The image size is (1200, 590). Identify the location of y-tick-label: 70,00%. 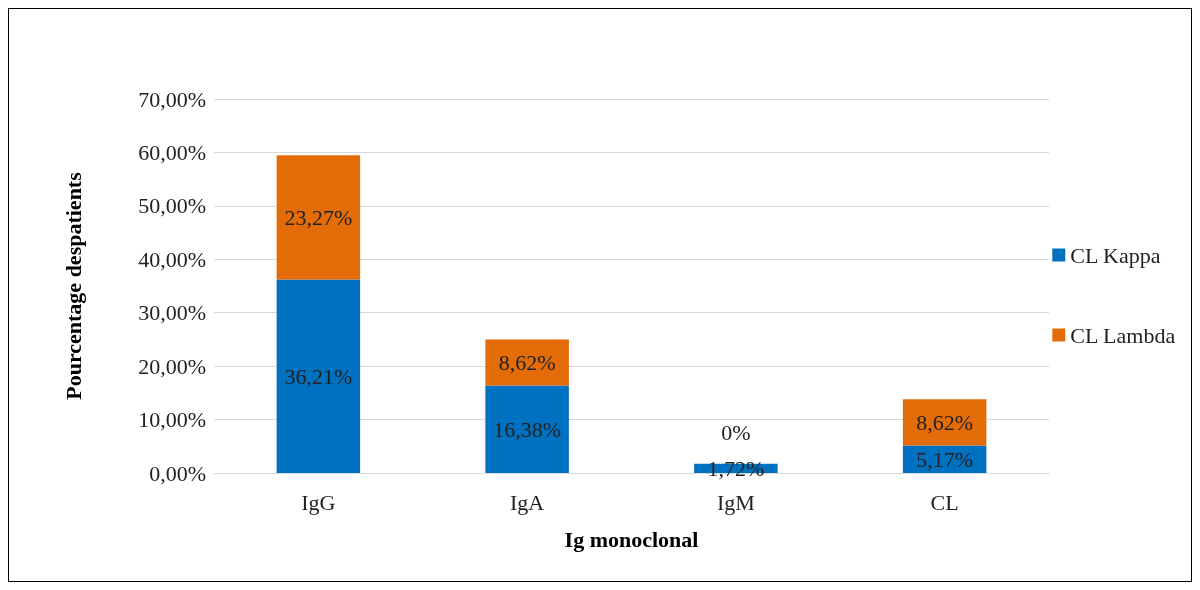
(172, 99).